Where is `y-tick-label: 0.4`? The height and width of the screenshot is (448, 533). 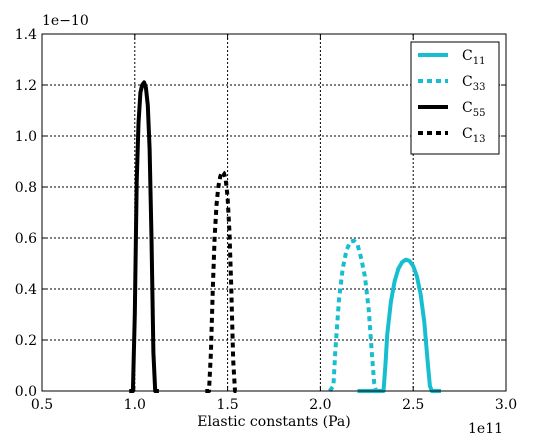
y-tick-label: 0.4 is located at coordinates (26, 290).